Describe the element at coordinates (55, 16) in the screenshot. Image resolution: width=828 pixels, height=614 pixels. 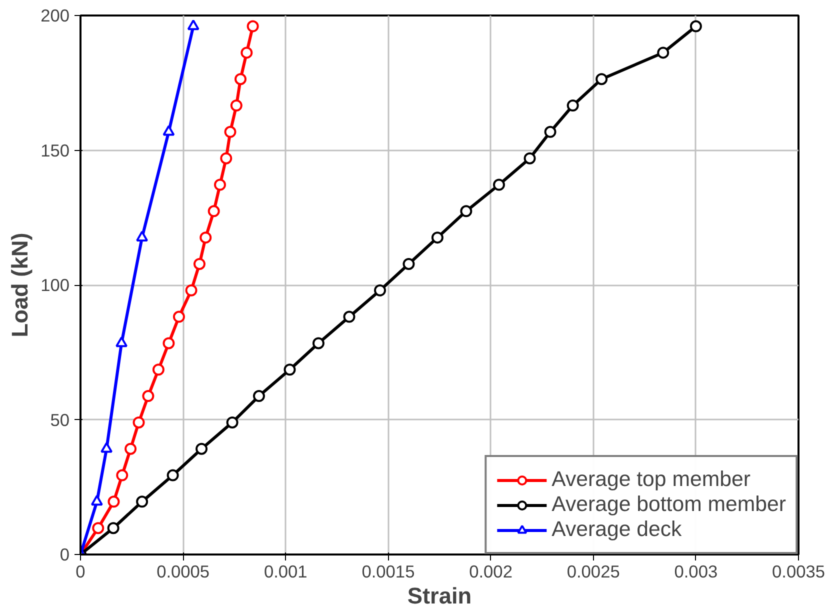
I see `y-tick-label: 200` at that location.